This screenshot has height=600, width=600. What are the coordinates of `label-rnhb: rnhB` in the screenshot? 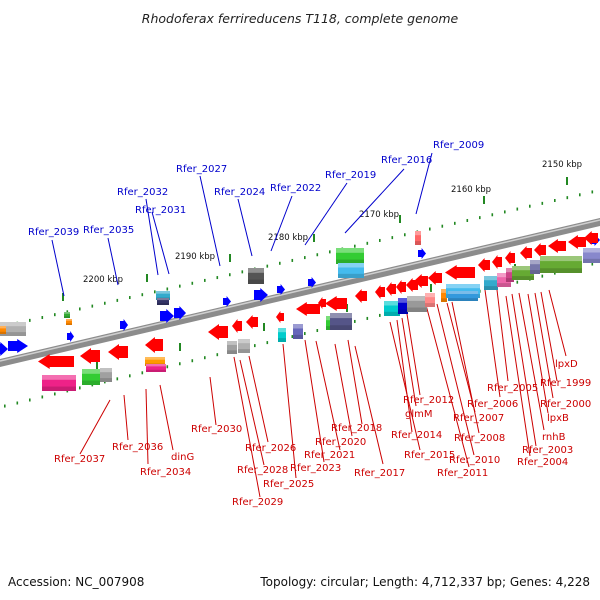 It's located at (554, 437).